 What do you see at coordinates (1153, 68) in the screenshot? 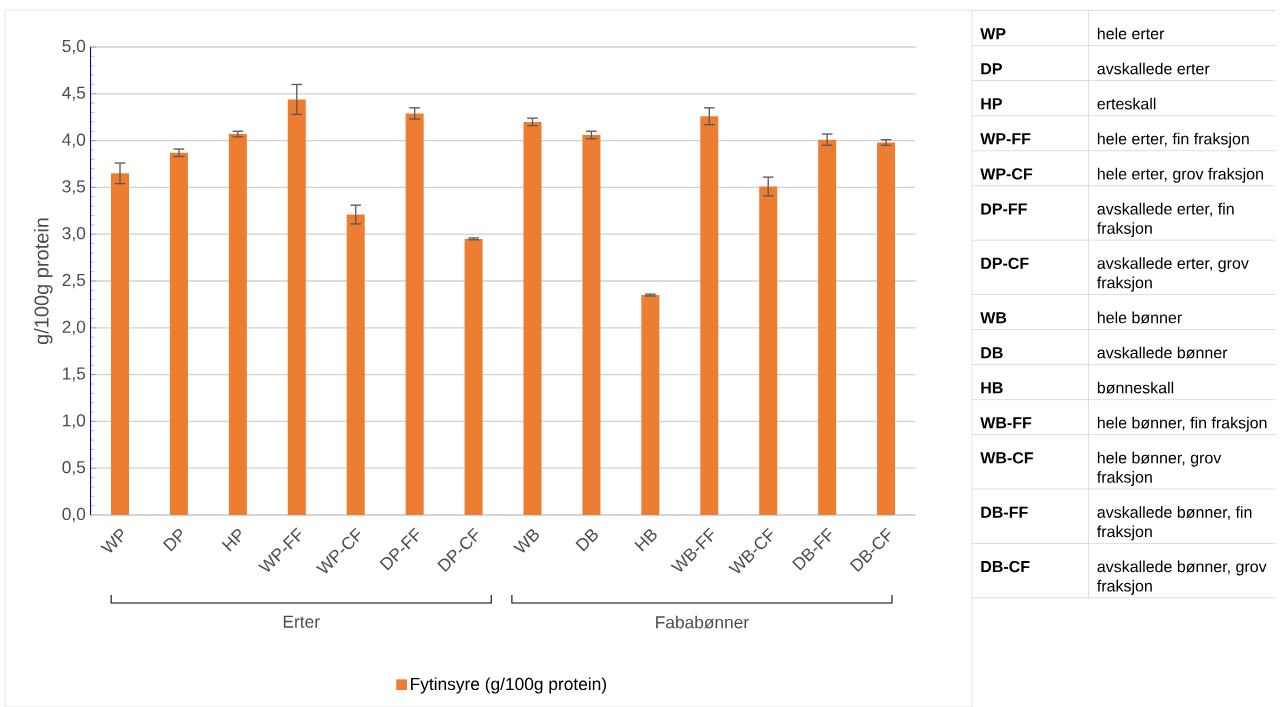
I see `text: avskallede erter` at bounding box center [1153, 68].